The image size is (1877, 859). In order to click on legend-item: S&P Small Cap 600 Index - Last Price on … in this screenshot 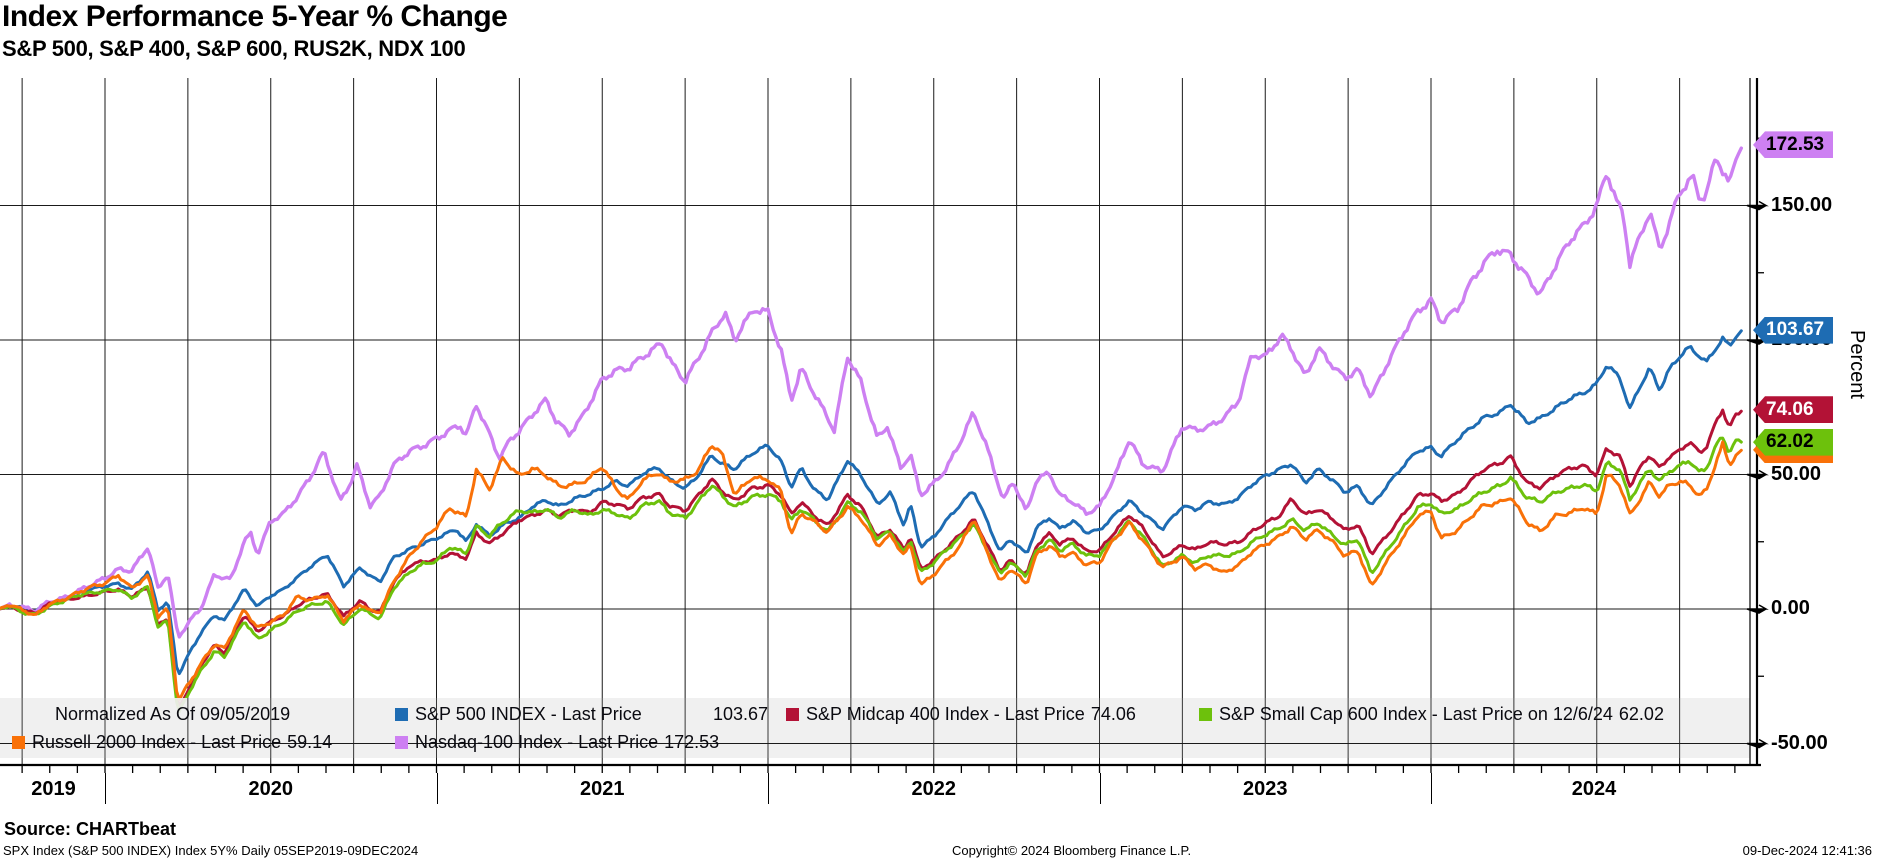, I will do `click(1431, 714)`.